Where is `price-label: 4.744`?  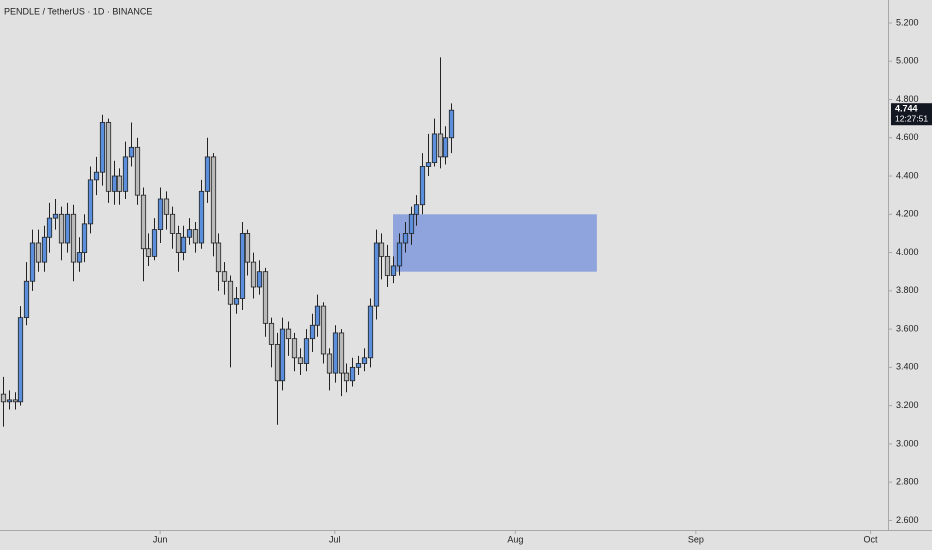 price-label: 4.744 is located at coordinates (906, 109).